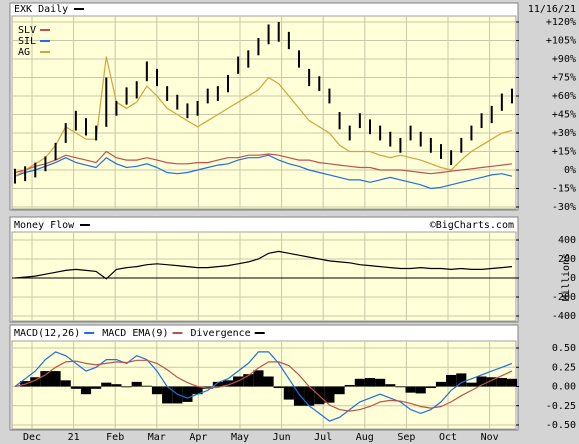 The image size is (579, 444). Describe the element at coordinates (365, 437) in the screenshot. I see `x-tick-label: Aug` at that location.